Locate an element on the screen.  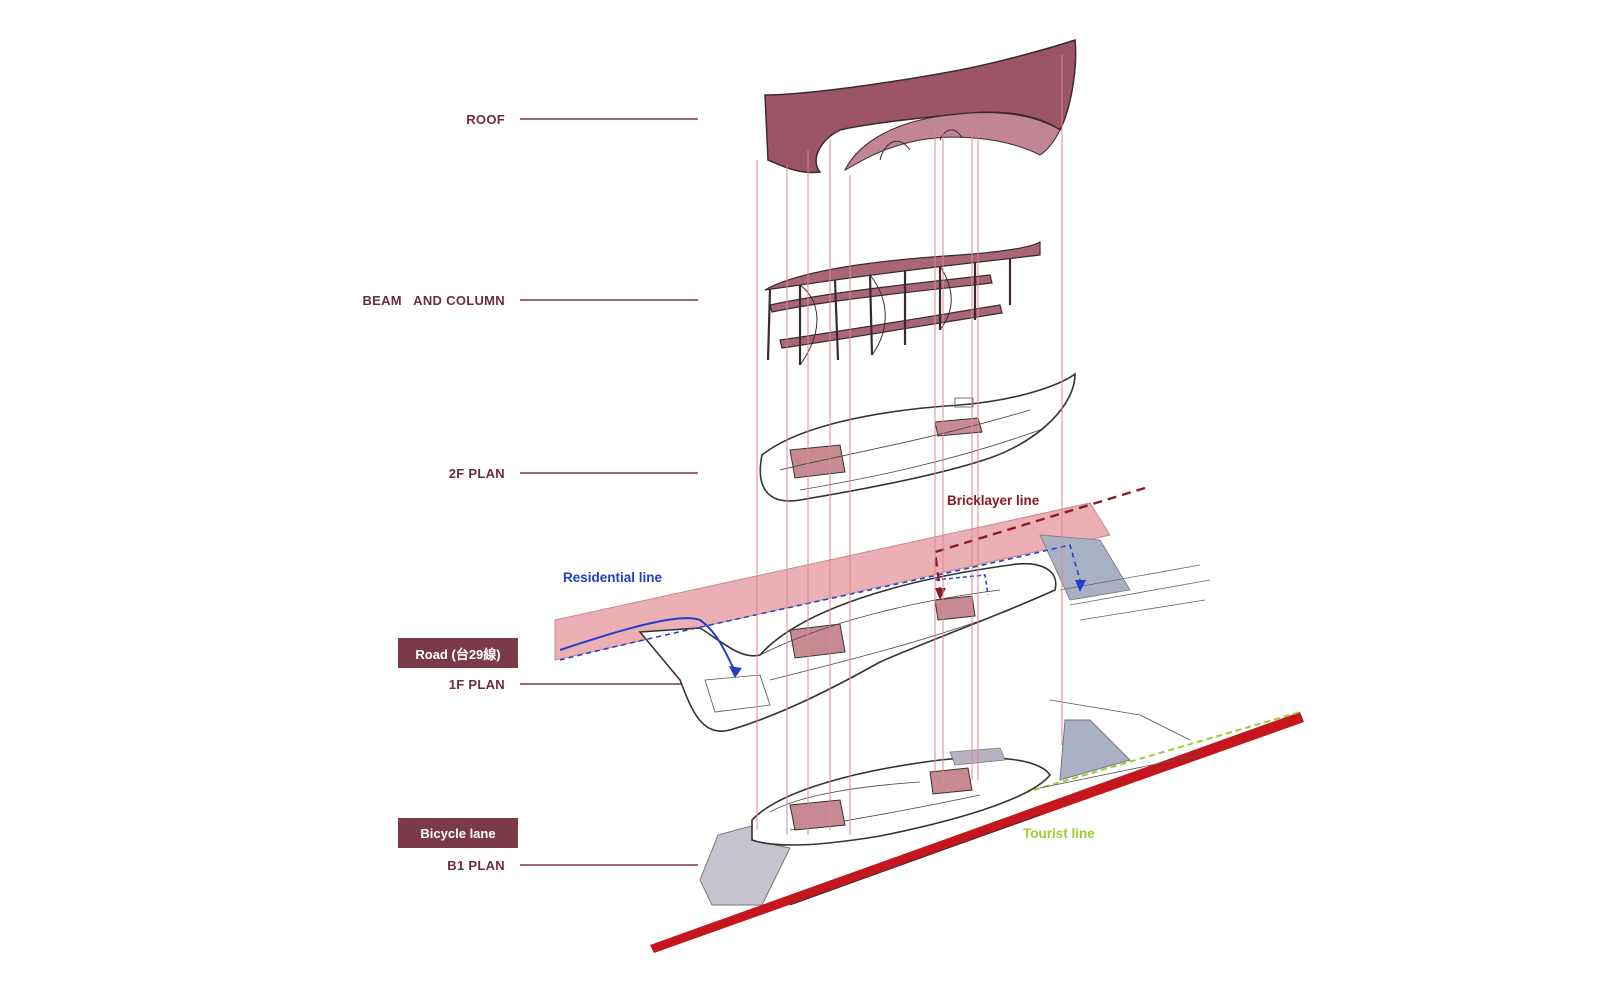
projection-lines is located at coordinates (909, 445).